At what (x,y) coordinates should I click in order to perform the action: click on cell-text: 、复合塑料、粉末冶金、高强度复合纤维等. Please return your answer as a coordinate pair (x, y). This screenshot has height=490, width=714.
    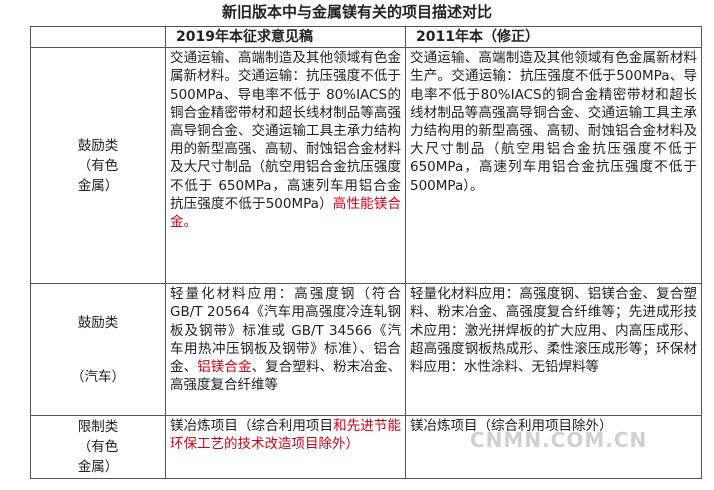
    Looking at the image, I should click on (285, 376).